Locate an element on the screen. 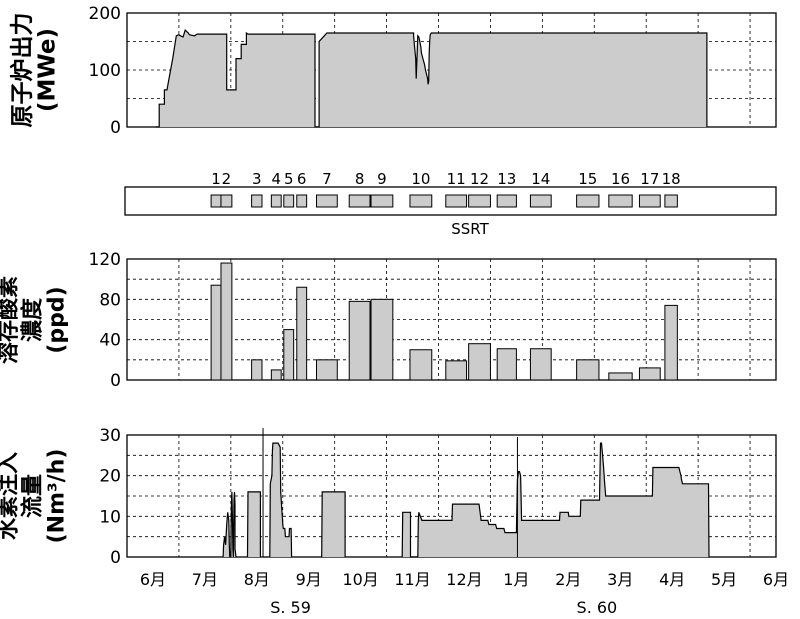 This screenshot has height=619, width=800. month-label: 11月 is located at coordinates (412, 579).